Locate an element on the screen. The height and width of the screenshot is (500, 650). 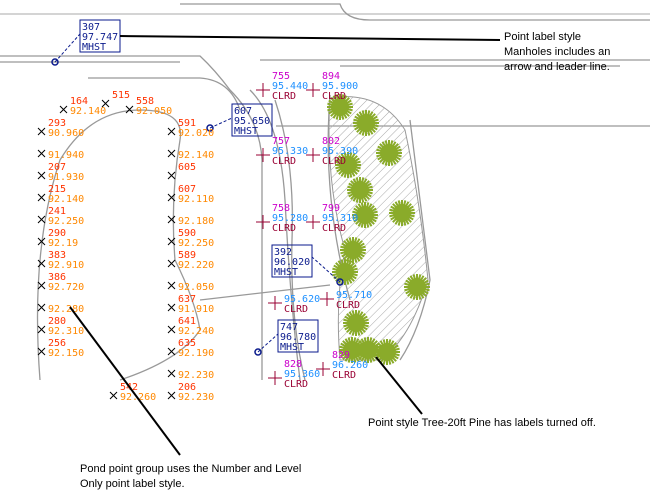
manhole-elevation: 96.780 is located at coordinates (298, 337).